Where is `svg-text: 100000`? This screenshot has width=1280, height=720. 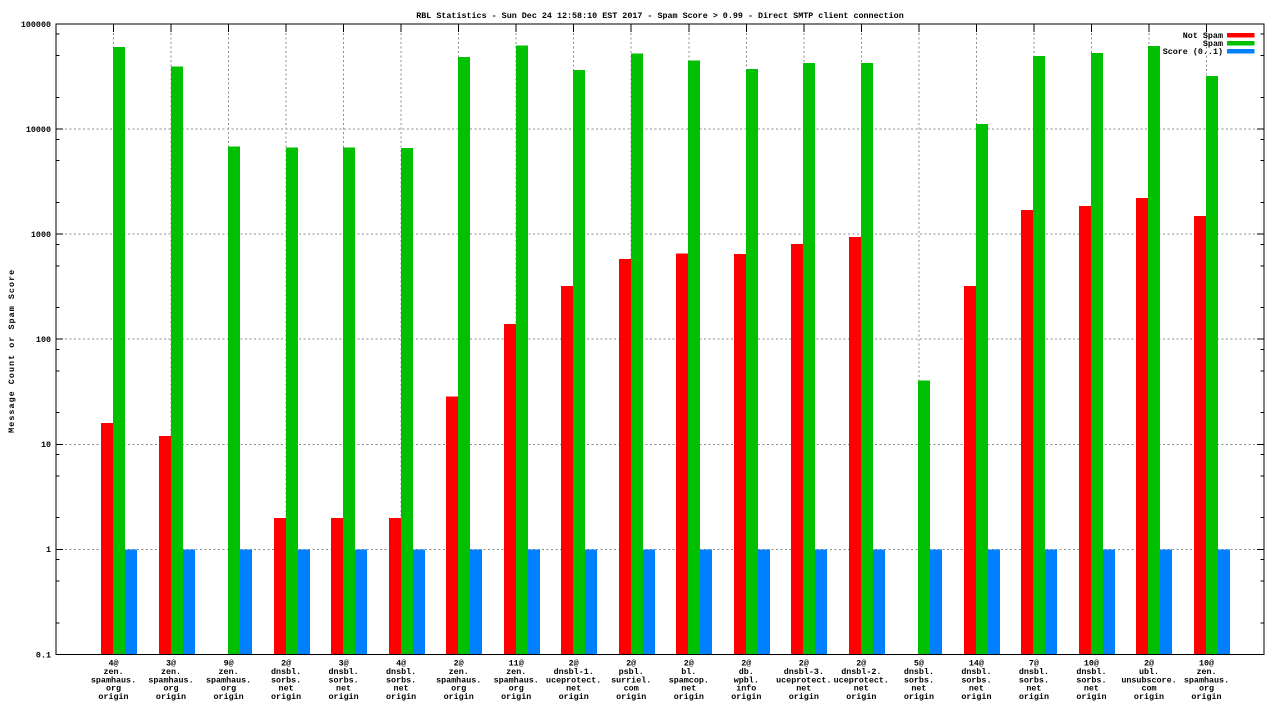 svg-text: 100000 is located at coordinates (36, 25).